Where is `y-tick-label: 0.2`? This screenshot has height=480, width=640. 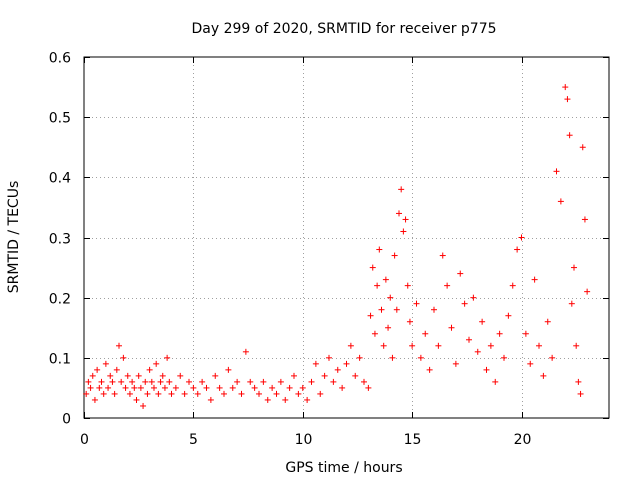 y-tick-label: 0.2 is located at coordinates (60, 300).